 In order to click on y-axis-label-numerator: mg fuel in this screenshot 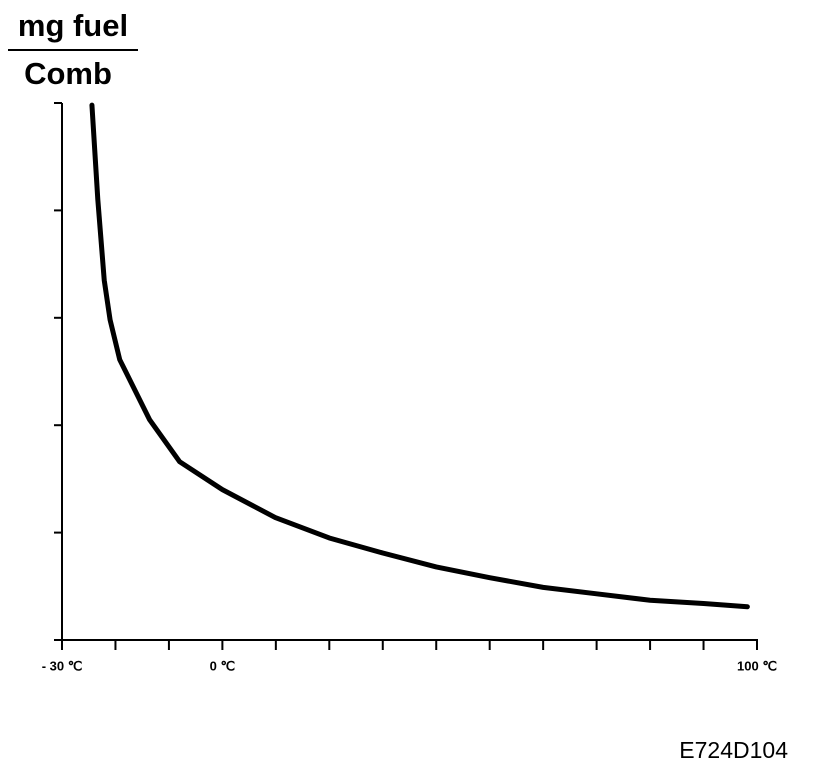, I will do `click(73, 25)`.